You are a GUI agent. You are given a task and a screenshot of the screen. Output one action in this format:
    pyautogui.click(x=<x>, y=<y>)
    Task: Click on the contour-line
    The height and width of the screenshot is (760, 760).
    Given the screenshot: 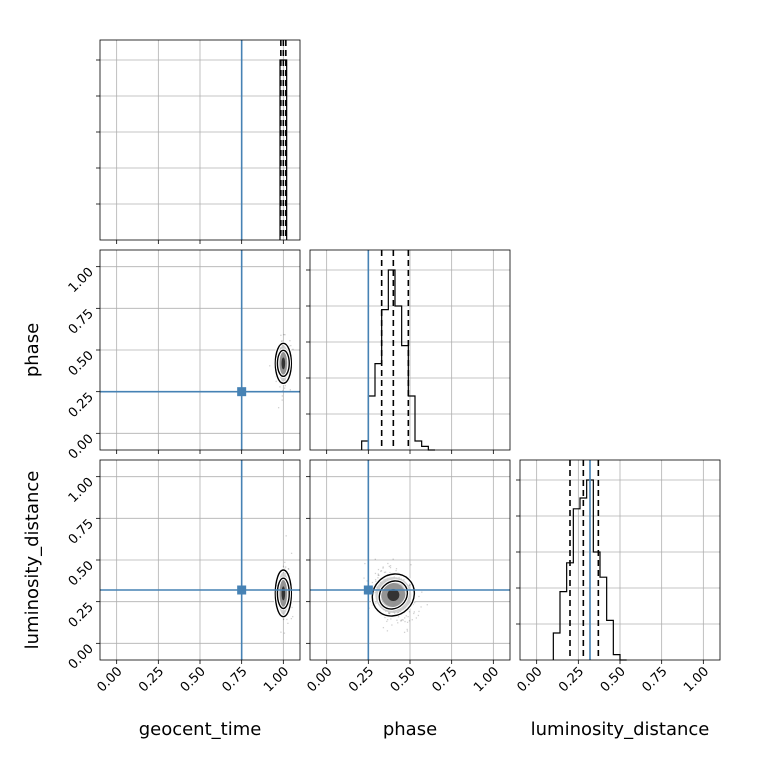 What is the action you would take?
    pyautogui.click(x=283, y=593)
    